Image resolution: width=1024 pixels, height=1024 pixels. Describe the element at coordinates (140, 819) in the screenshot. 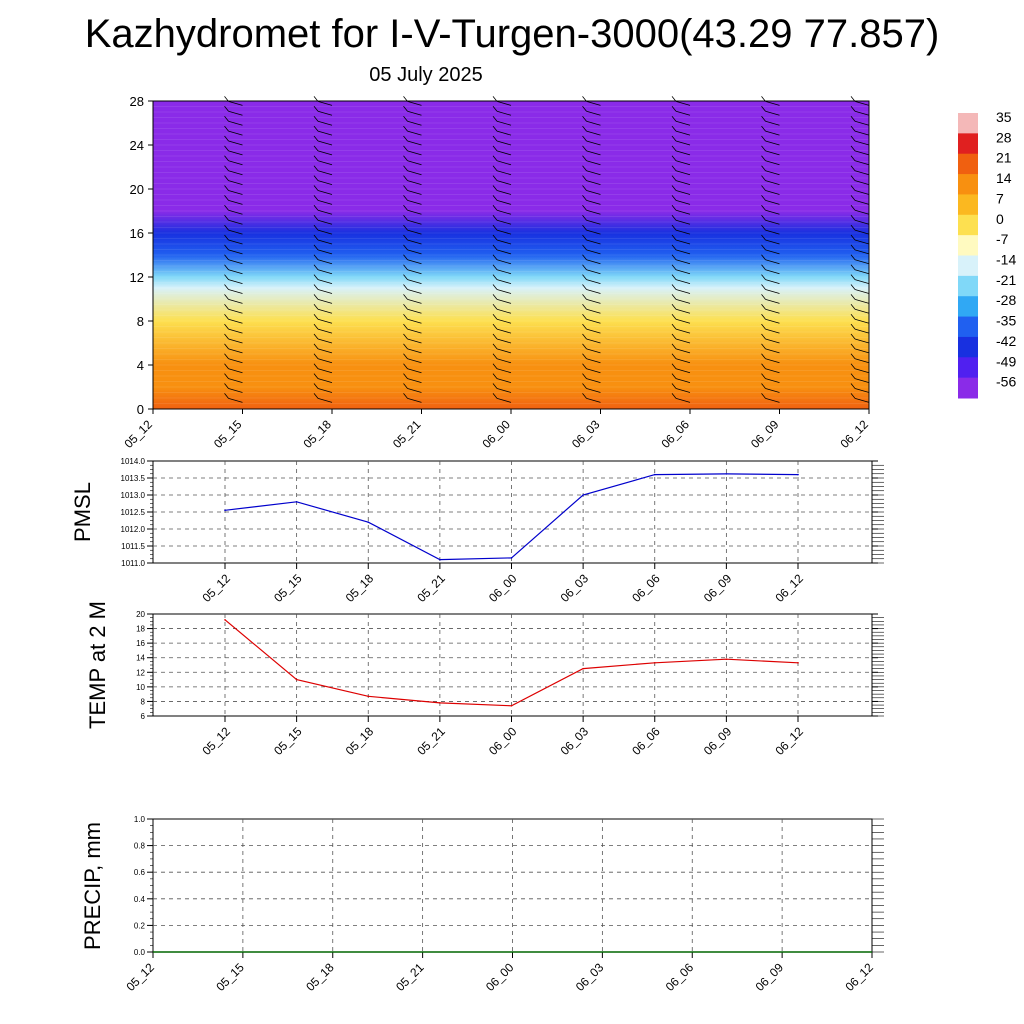

I see `y-tick-label: 1.0` at that location.